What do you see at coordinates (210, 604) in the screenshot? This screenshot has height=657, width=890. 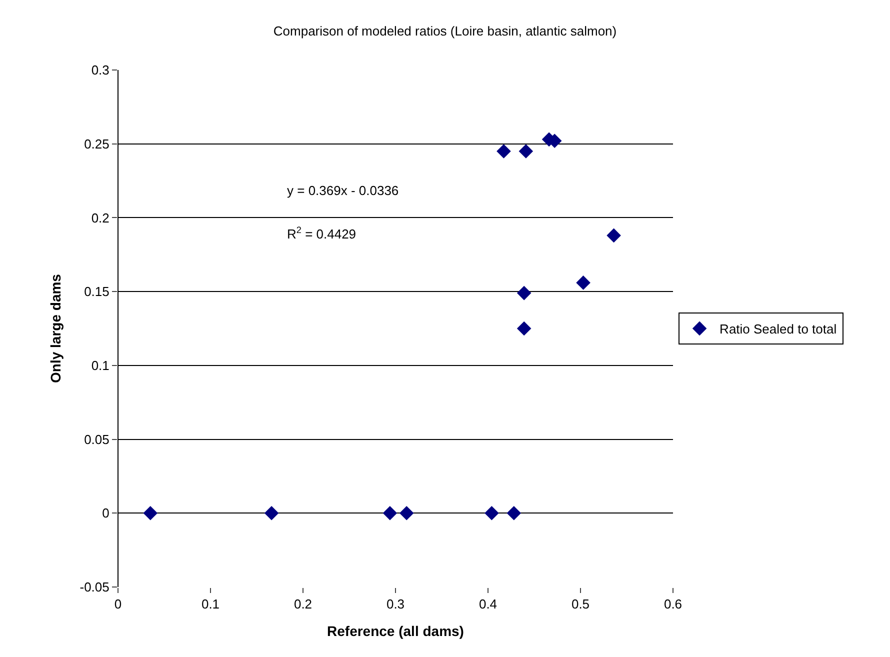 I see `x-tick-label: 0.1` at bounding box center [210, 604].